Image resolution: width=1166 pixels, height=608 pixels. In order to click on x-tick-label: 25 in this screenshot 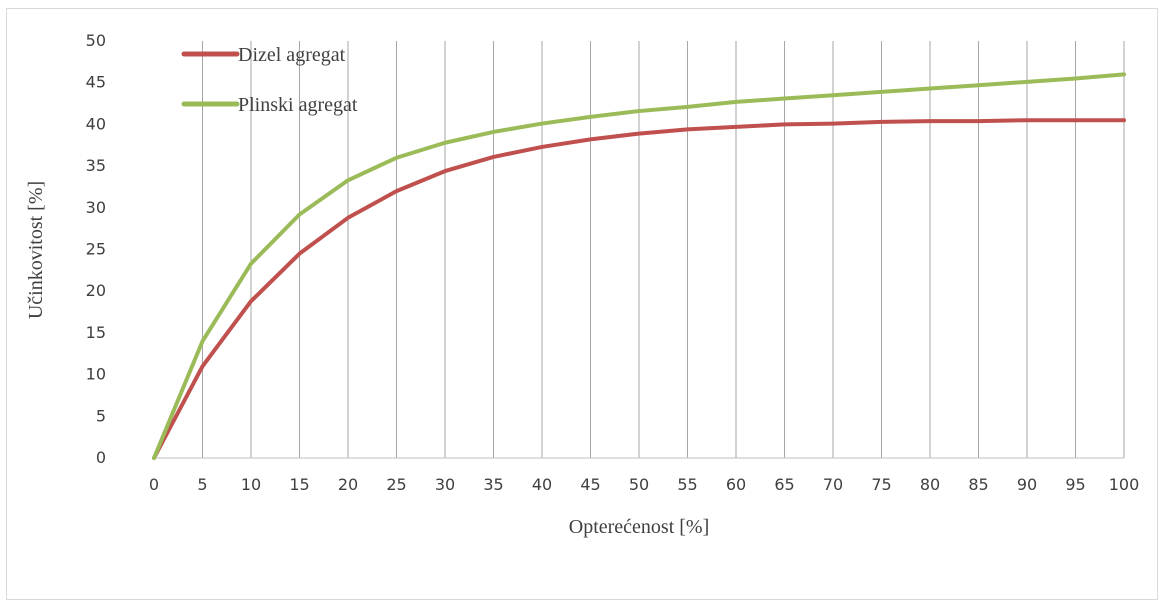, I will do `click(396, 484)`.